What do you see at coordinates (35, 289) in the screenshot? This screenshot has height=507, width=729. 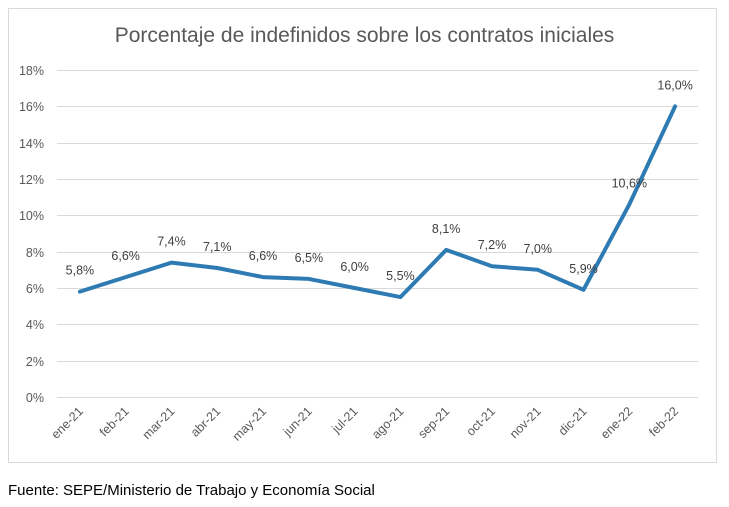 I see `y-tick-label: 6%` at bounding box center [35, 289].